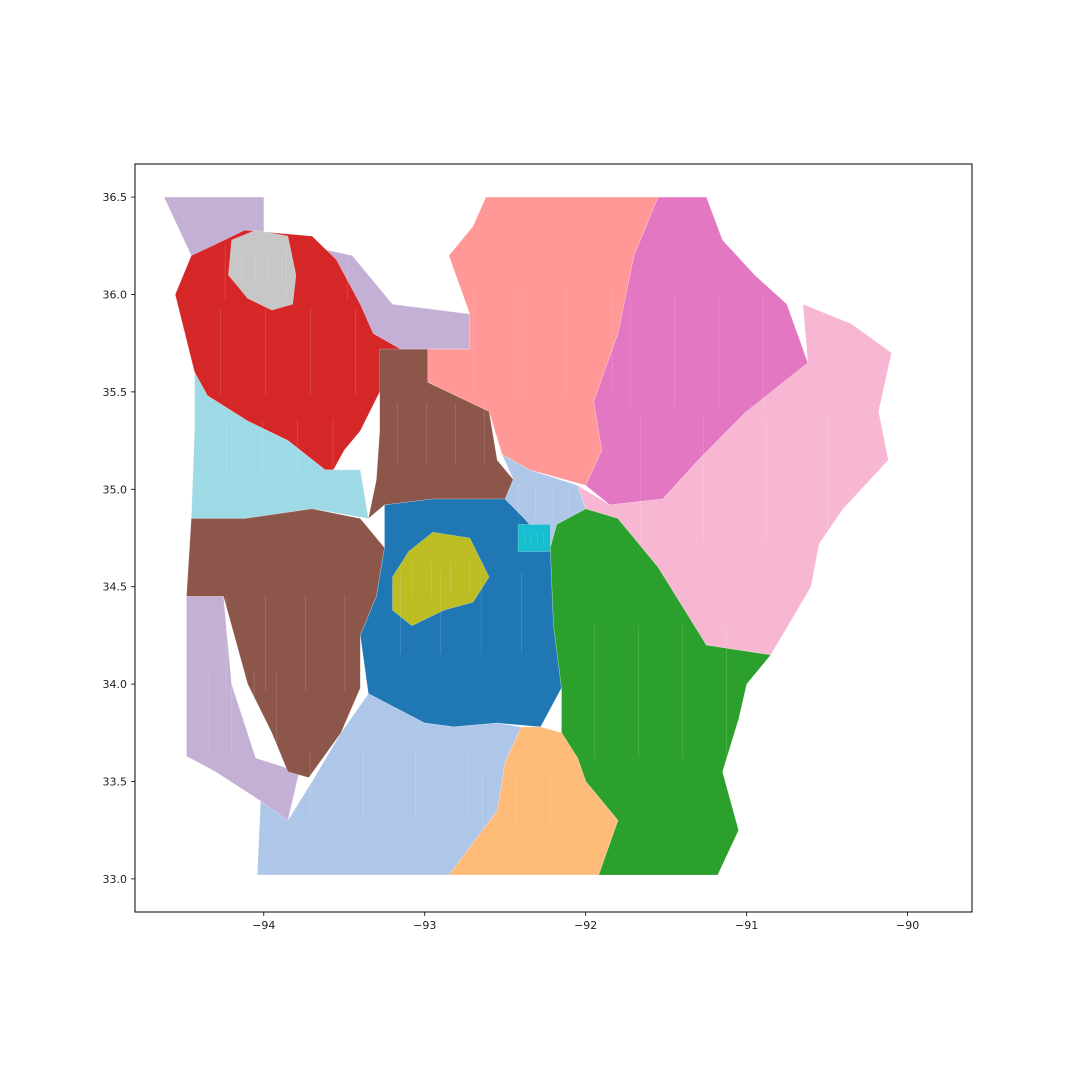 The image size is (1080, 1080). Describe the element at coordinates (280, 445) in the screenshot. I see `district-cyan-west` at that location.